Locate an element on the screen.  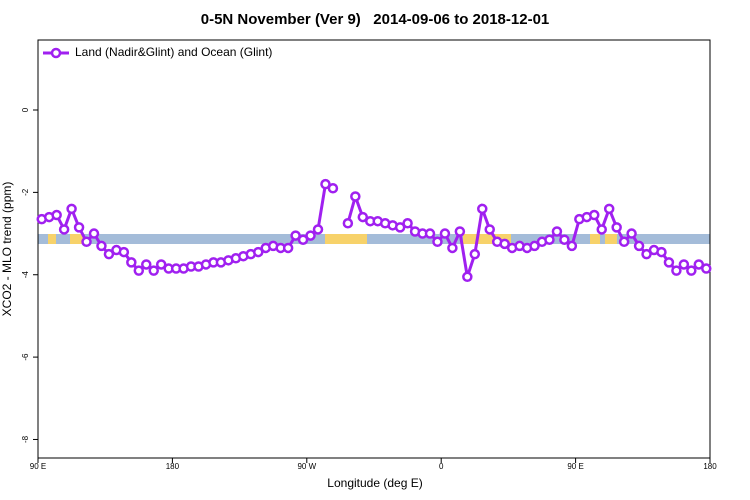
x-axis-title: Longitude (deg E) is located at coordinates (374, 483).